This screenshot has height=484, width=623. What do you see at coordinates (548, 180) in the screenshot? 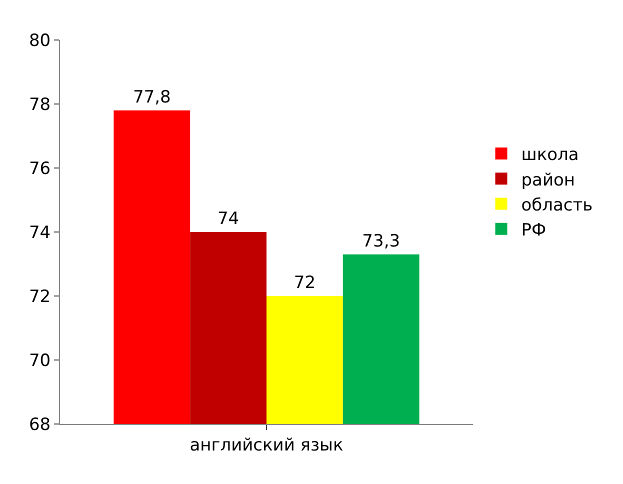
I see `legend-label: район` at bounding box center [548, 180].